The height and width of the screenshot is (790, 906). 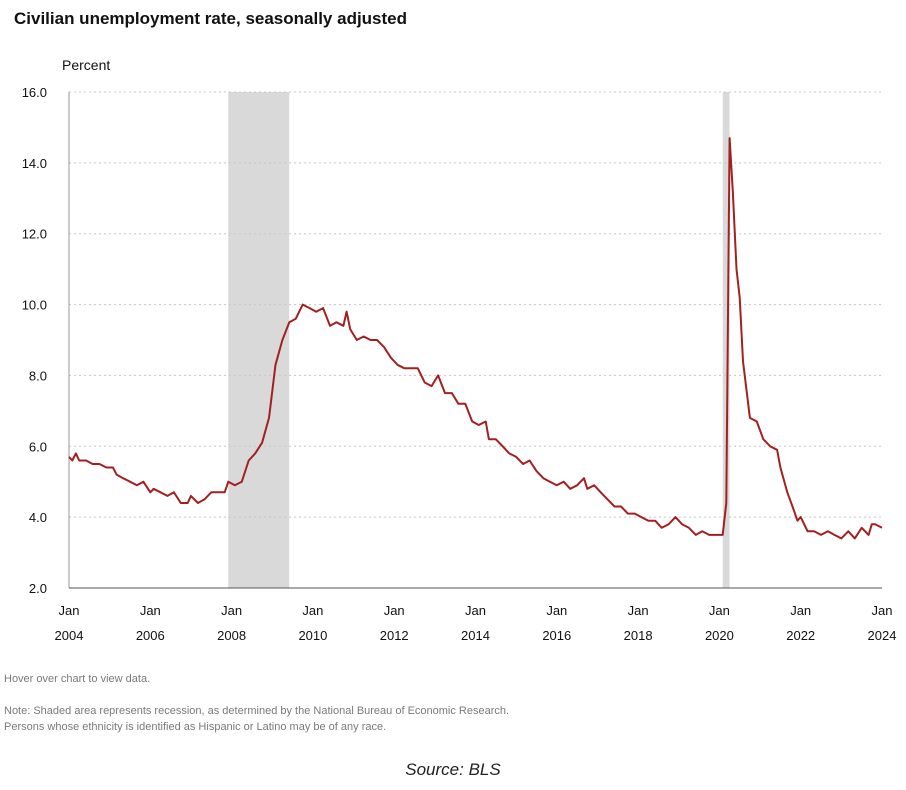 I want to click on y-tick-label: 6.0, so click(x=38, y=446).